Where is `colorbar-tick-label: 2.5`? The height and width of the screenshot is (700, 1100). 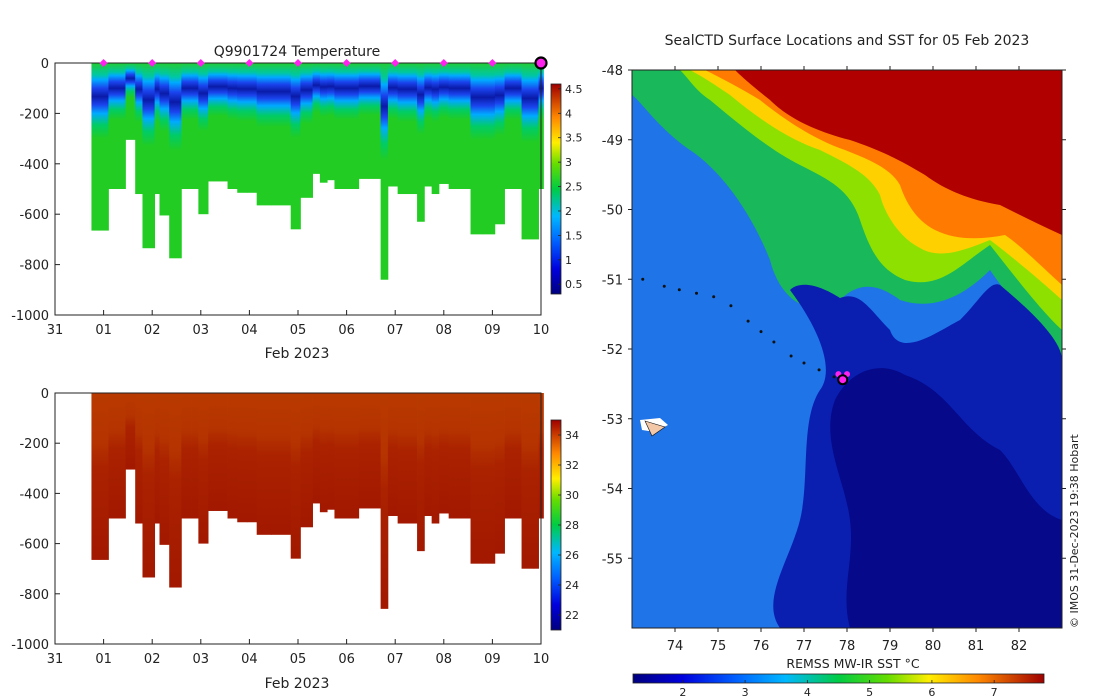 colorbar-tick-label: 2.5 is located at coordinates (574, 187).